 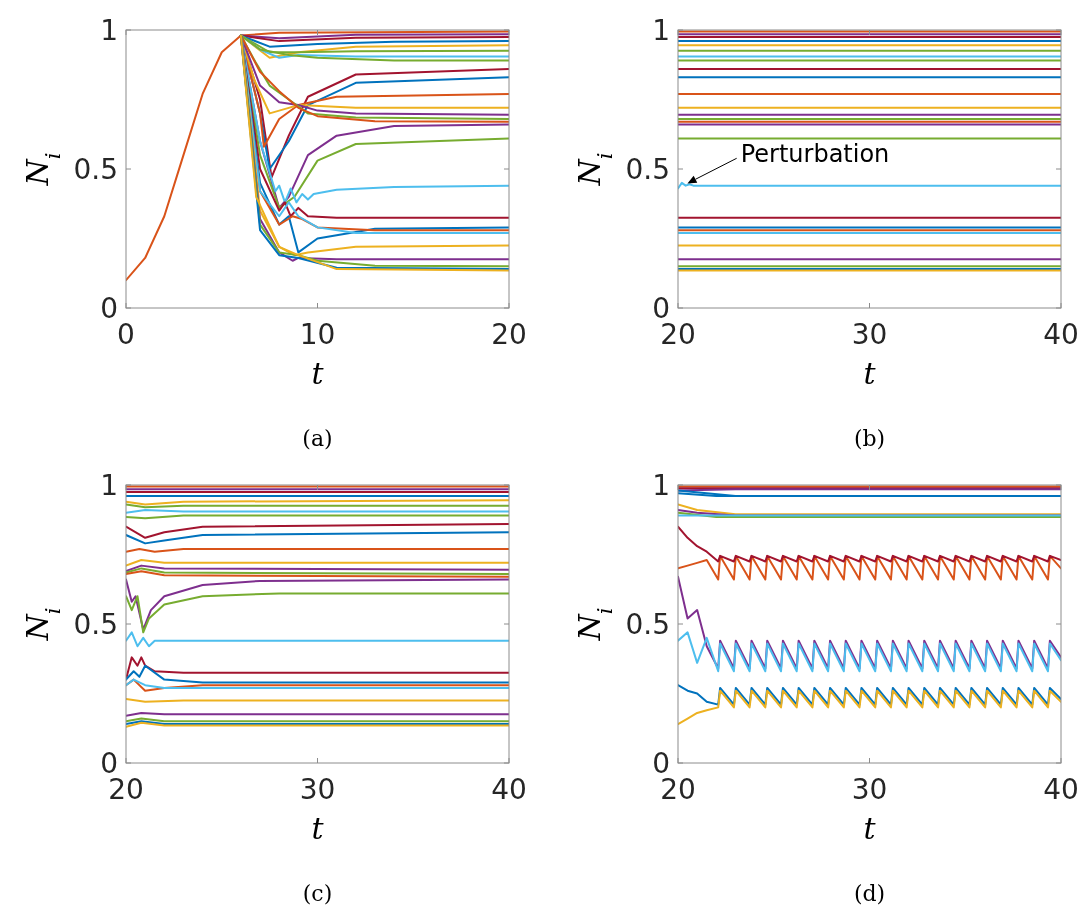 I want to click on text: (c), so click(x=317, y=893).